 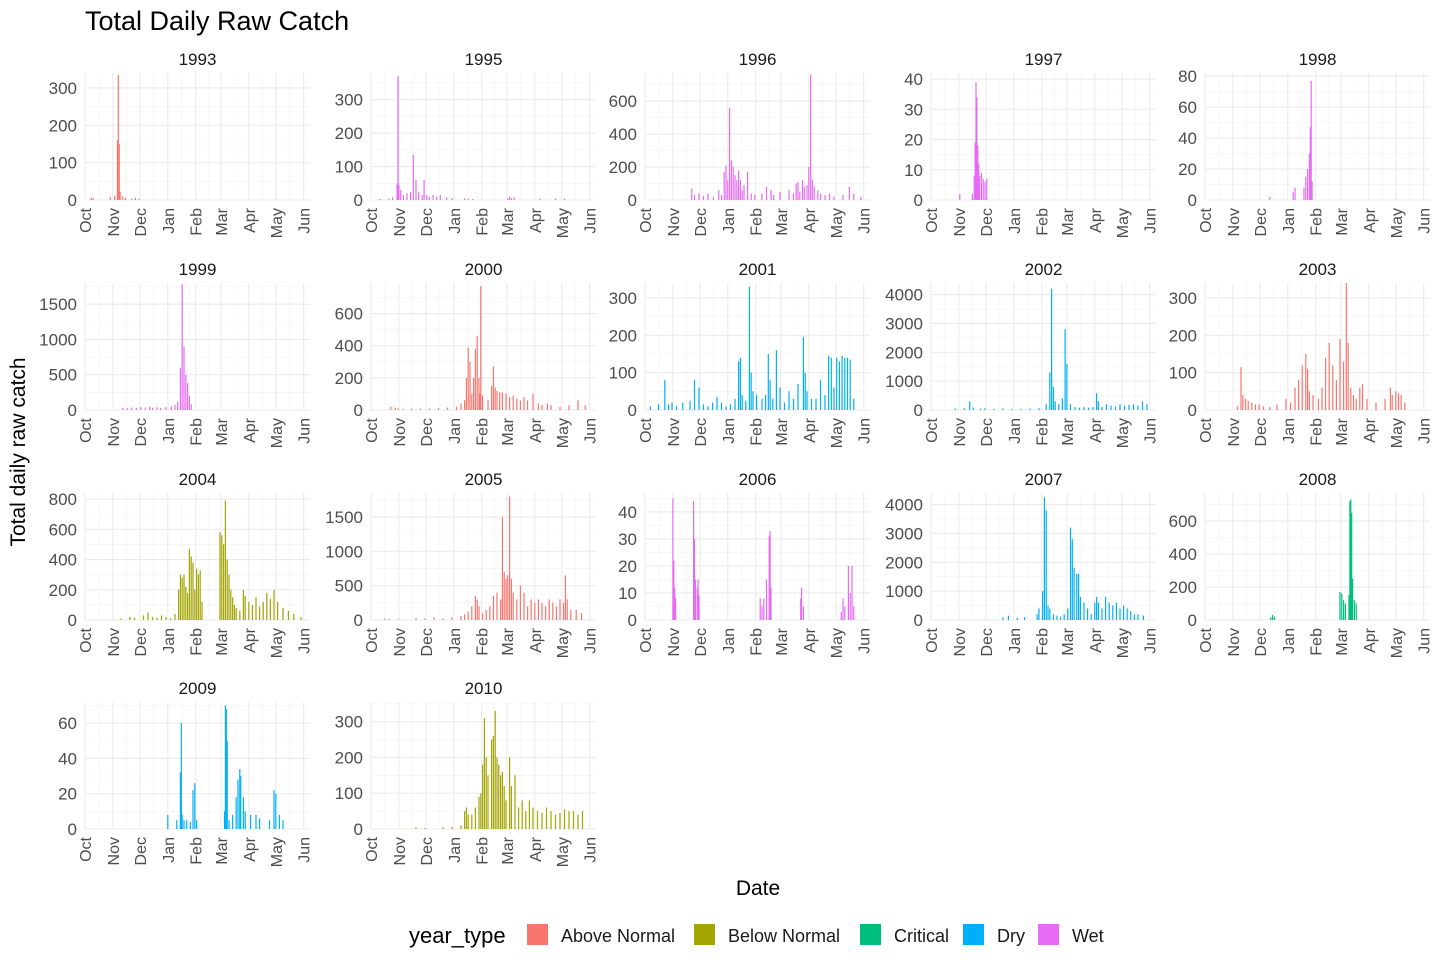 I want to click on facet-strip-label: 1997, so click(x=1044, y=59).